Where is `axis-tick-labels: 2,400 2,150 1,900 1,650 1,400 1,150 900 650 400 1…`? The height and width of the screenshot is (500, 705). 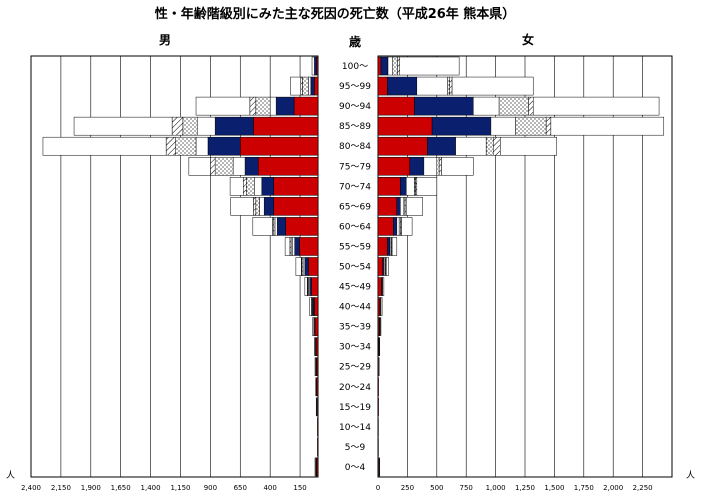
axis-tick-labels: 2,400 2,150 1,900 1,650 1,400 1,150 900 650 400 1… is located at coordinates (337, 488).